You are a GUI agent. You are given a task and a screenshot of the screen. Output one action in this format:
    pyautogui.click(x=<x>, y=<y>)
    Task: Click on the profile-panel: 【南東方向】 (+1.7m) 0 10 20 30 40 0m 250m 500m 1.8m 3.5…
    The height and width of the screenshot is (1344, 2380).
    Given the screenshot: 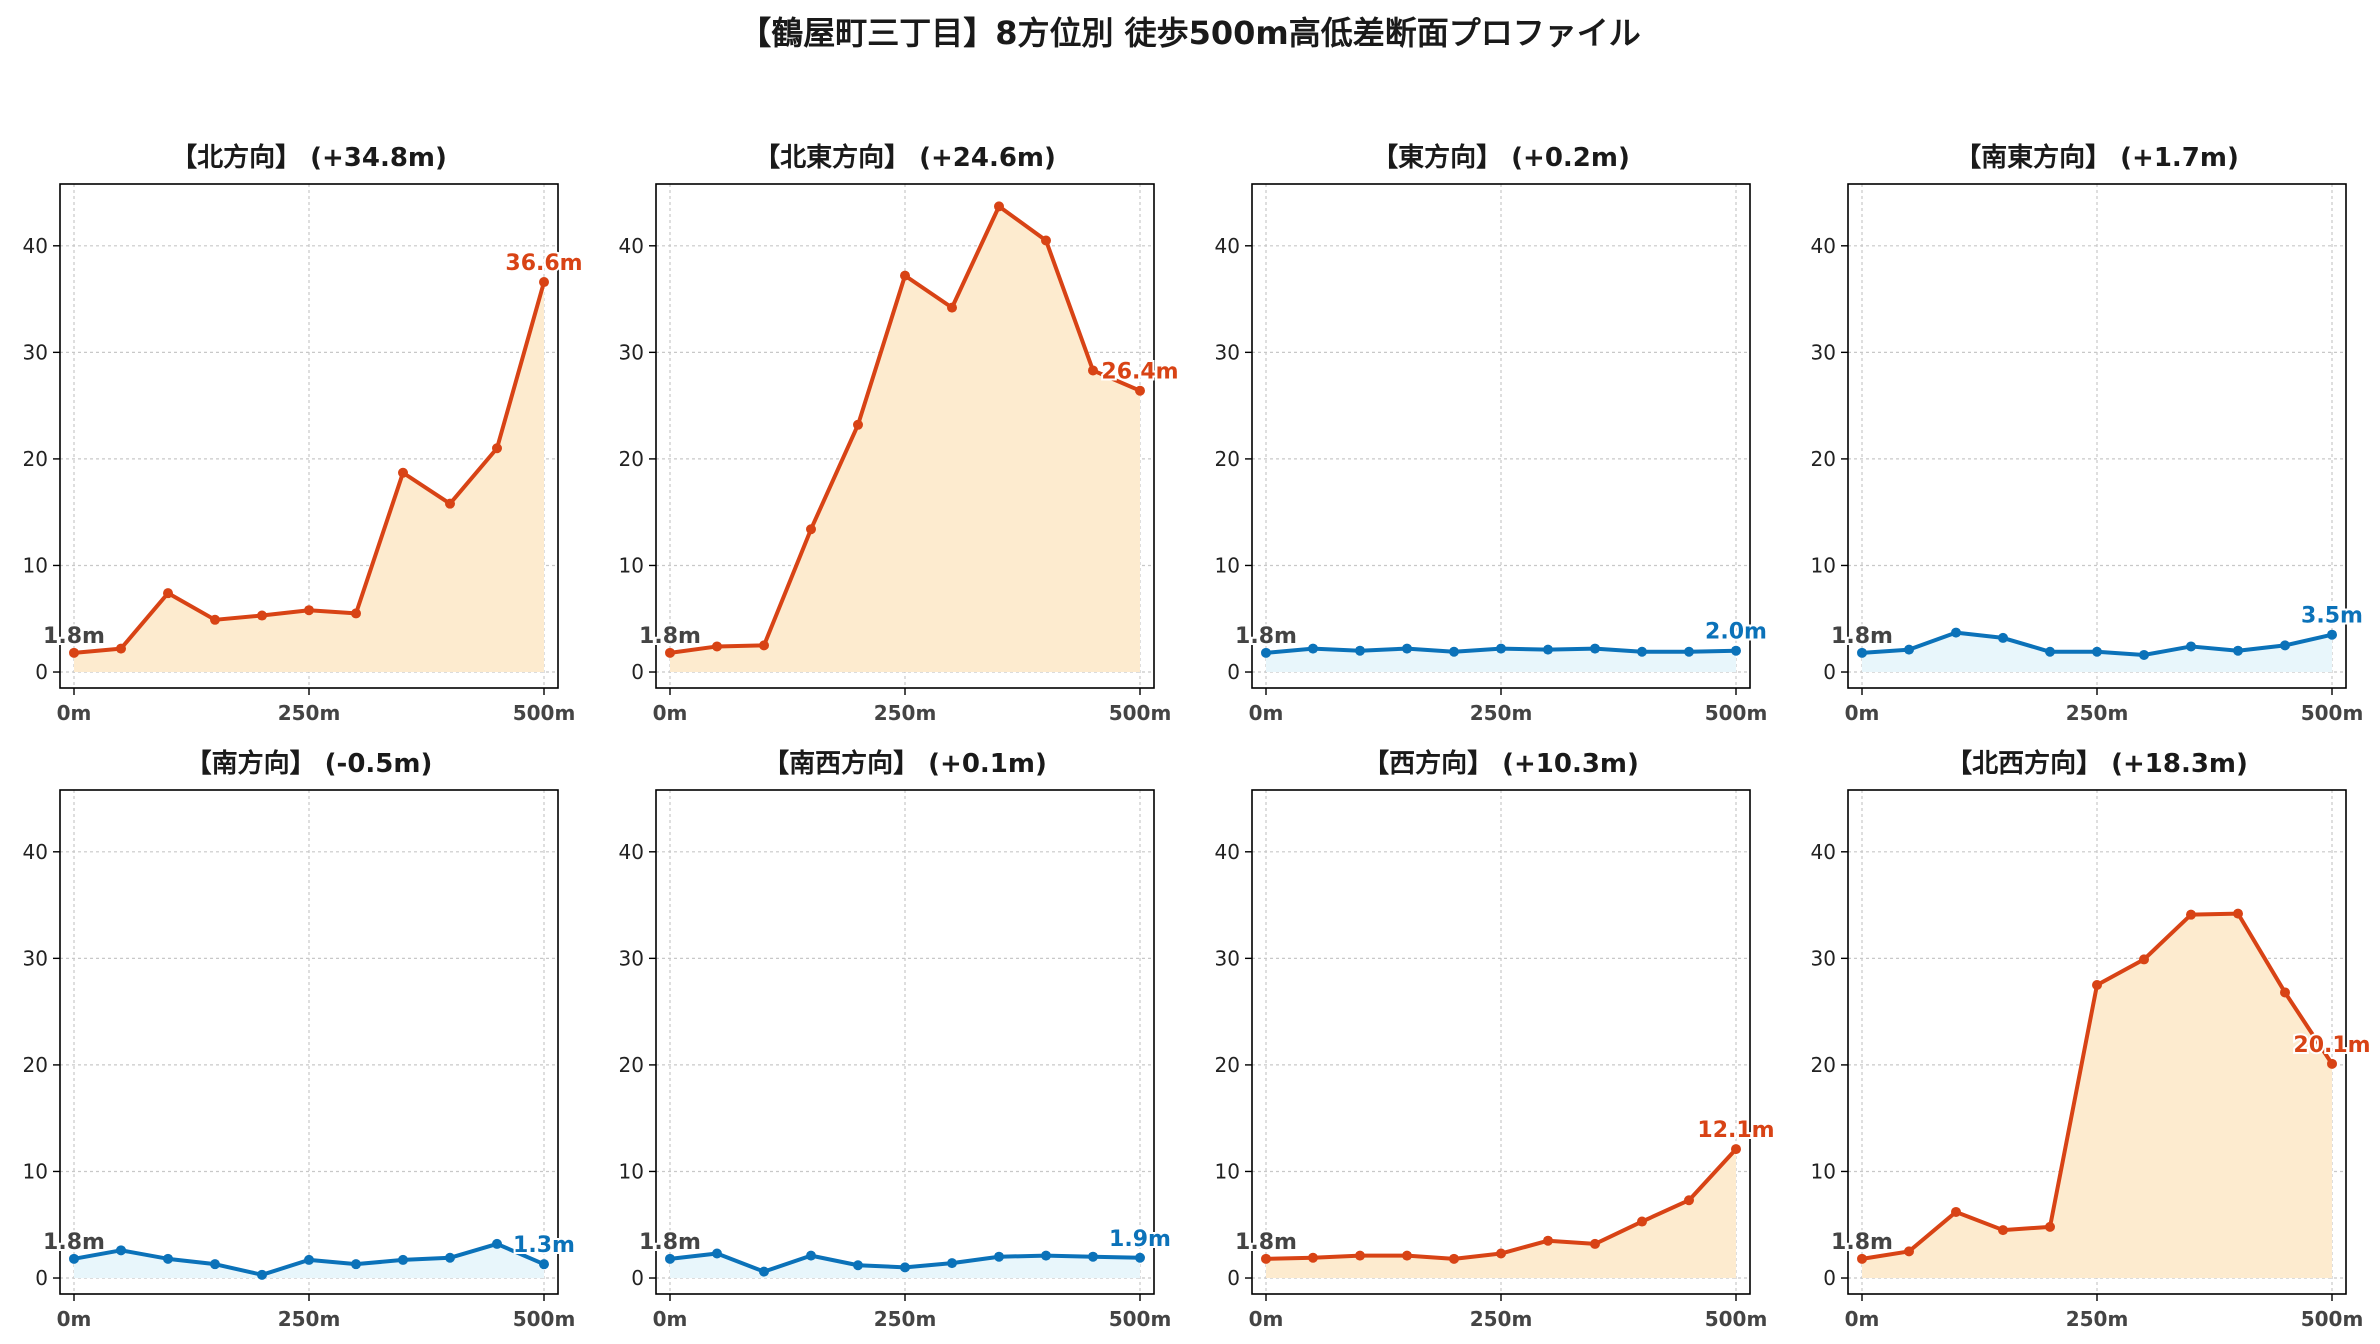 What is the action you would take?
    pyautogui.click(x=2088, y=433)
    